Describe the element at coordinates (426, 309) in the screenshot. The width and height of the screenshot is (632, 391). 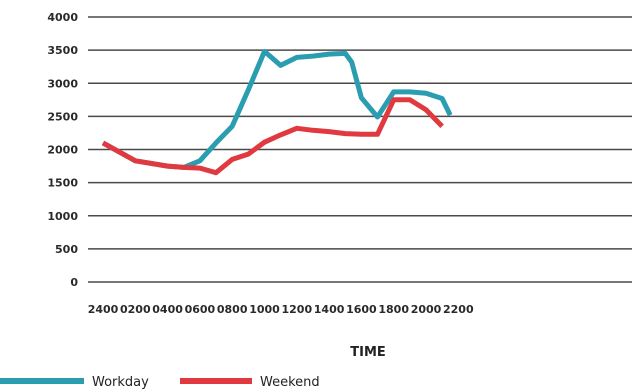
I see `x-tick-label: 2000` at that location.